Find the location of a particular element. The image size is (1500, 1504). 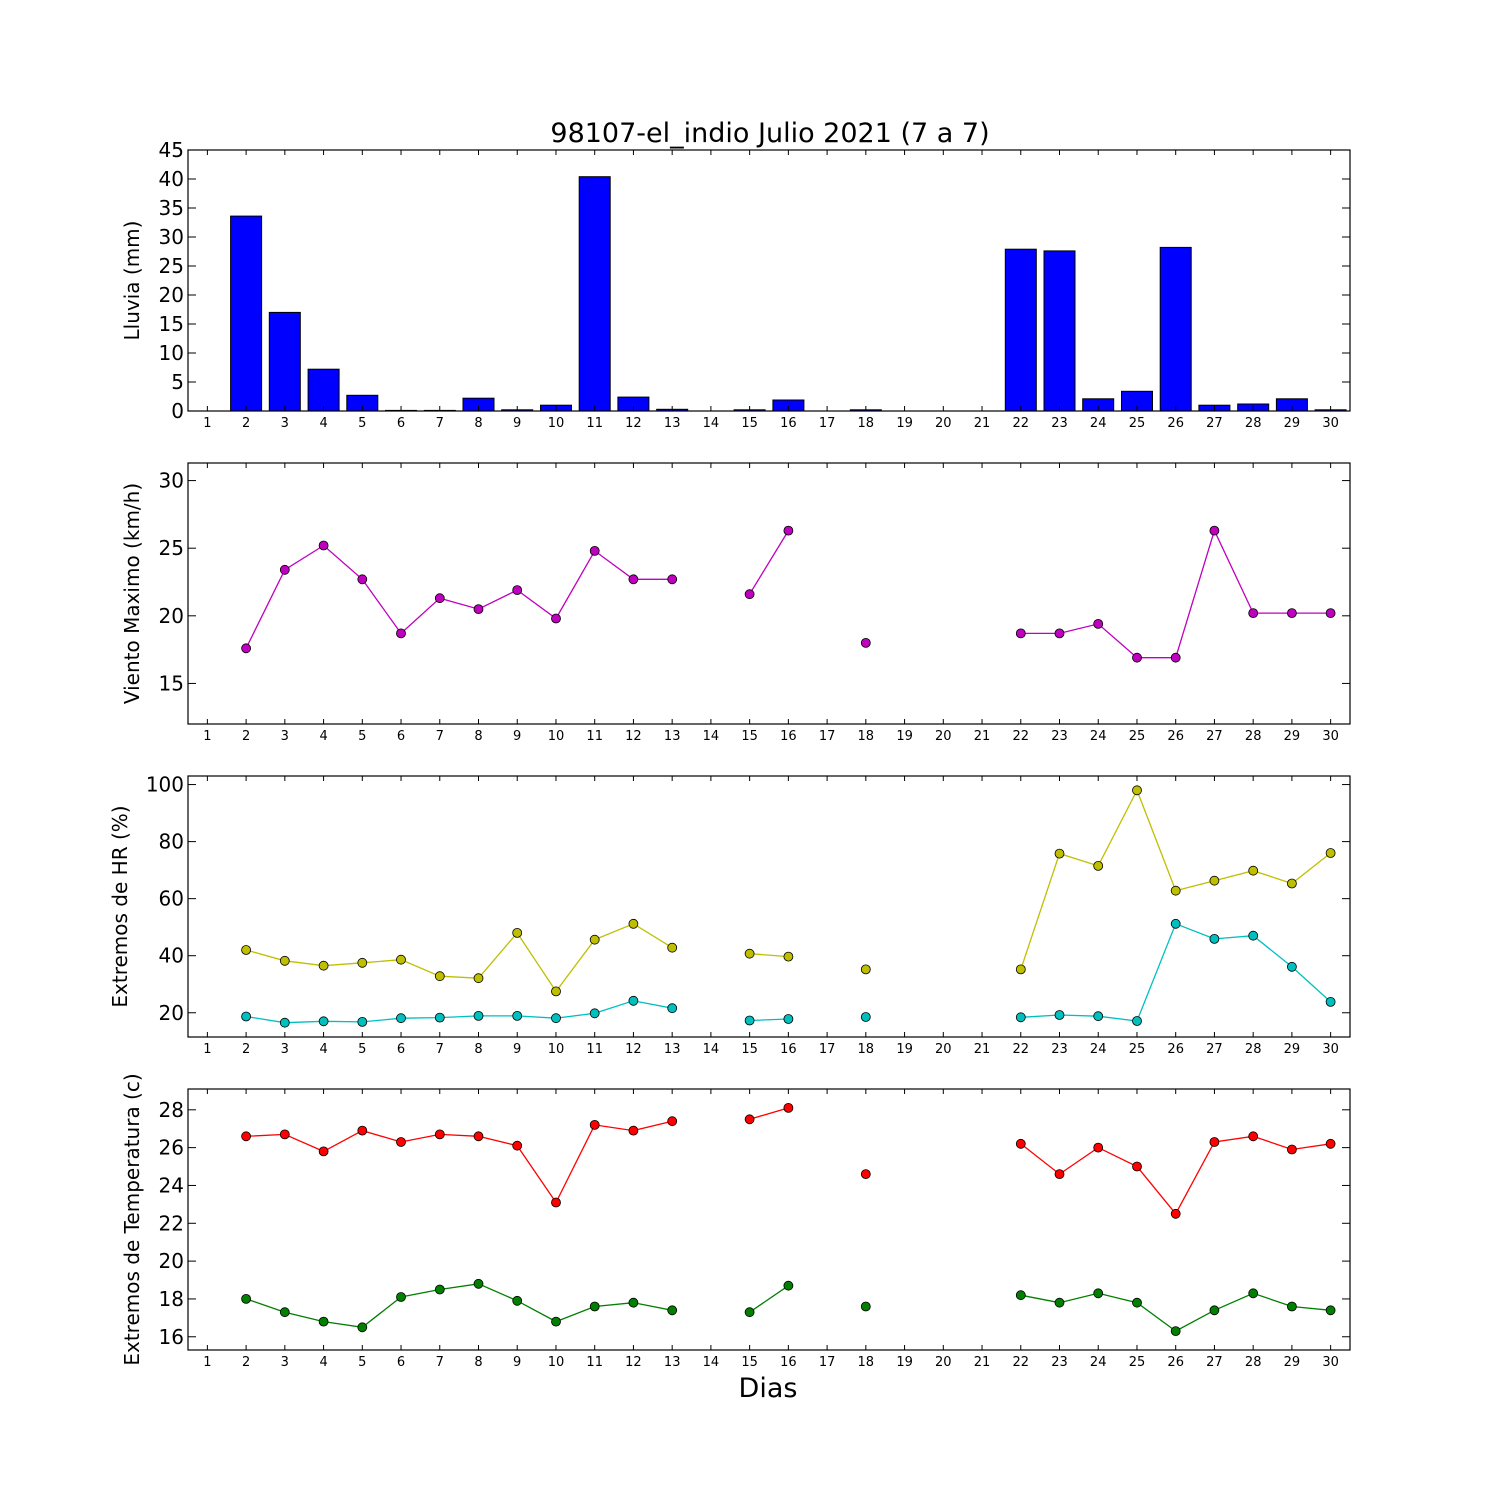

y-tick-label: 5 is located at coordinates (177, 382).